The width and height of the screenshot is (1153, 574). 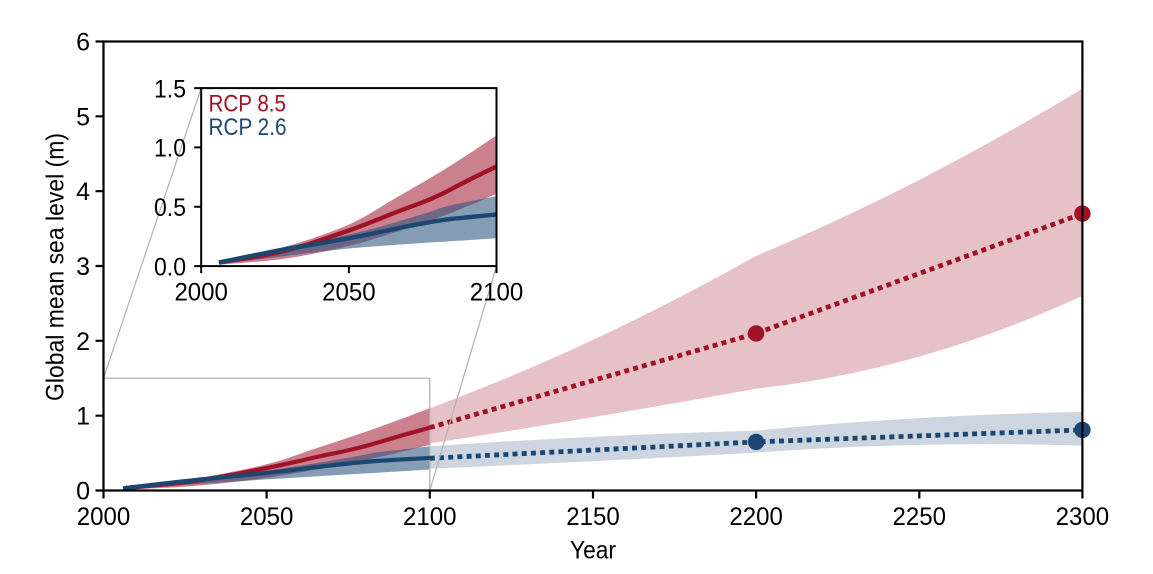 I want to click on svg-text: 0.0, so click(x=170, y=267).